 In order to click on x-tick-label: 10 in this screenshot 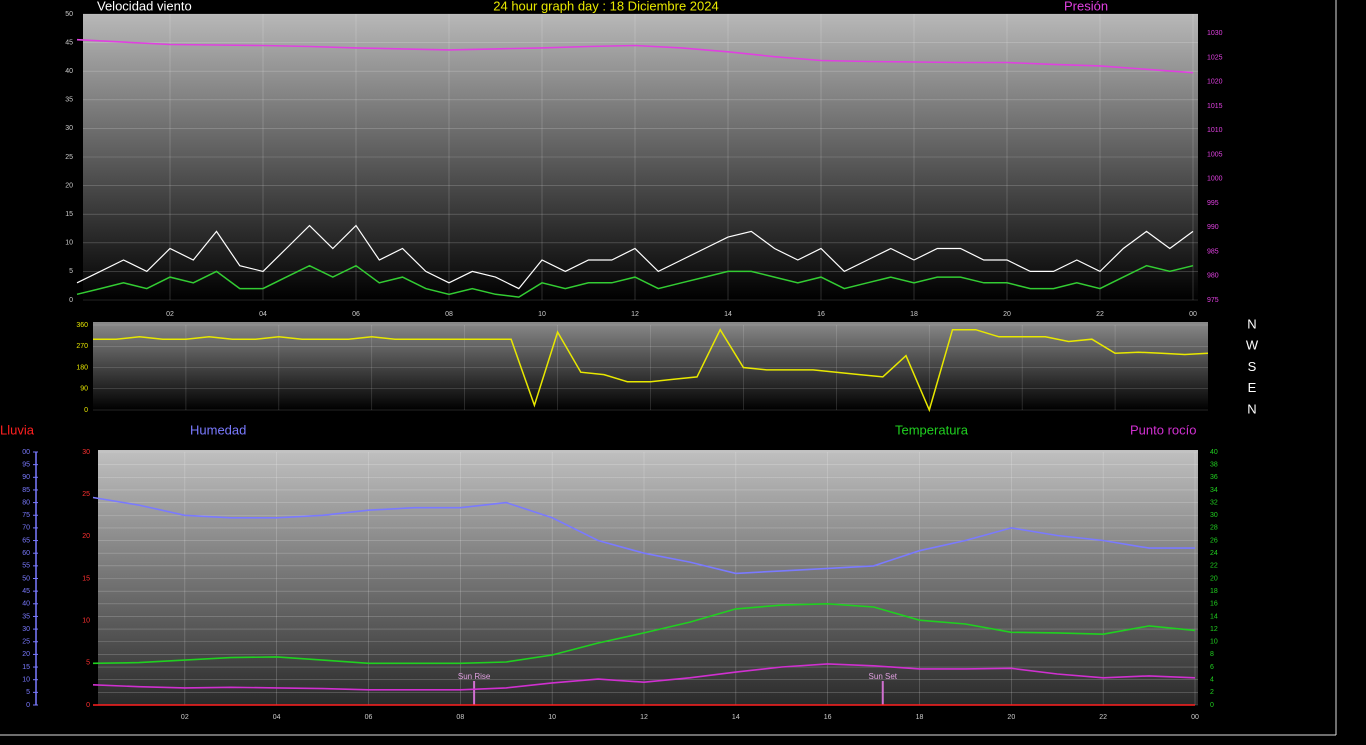, I will do `click(542, 314)`.